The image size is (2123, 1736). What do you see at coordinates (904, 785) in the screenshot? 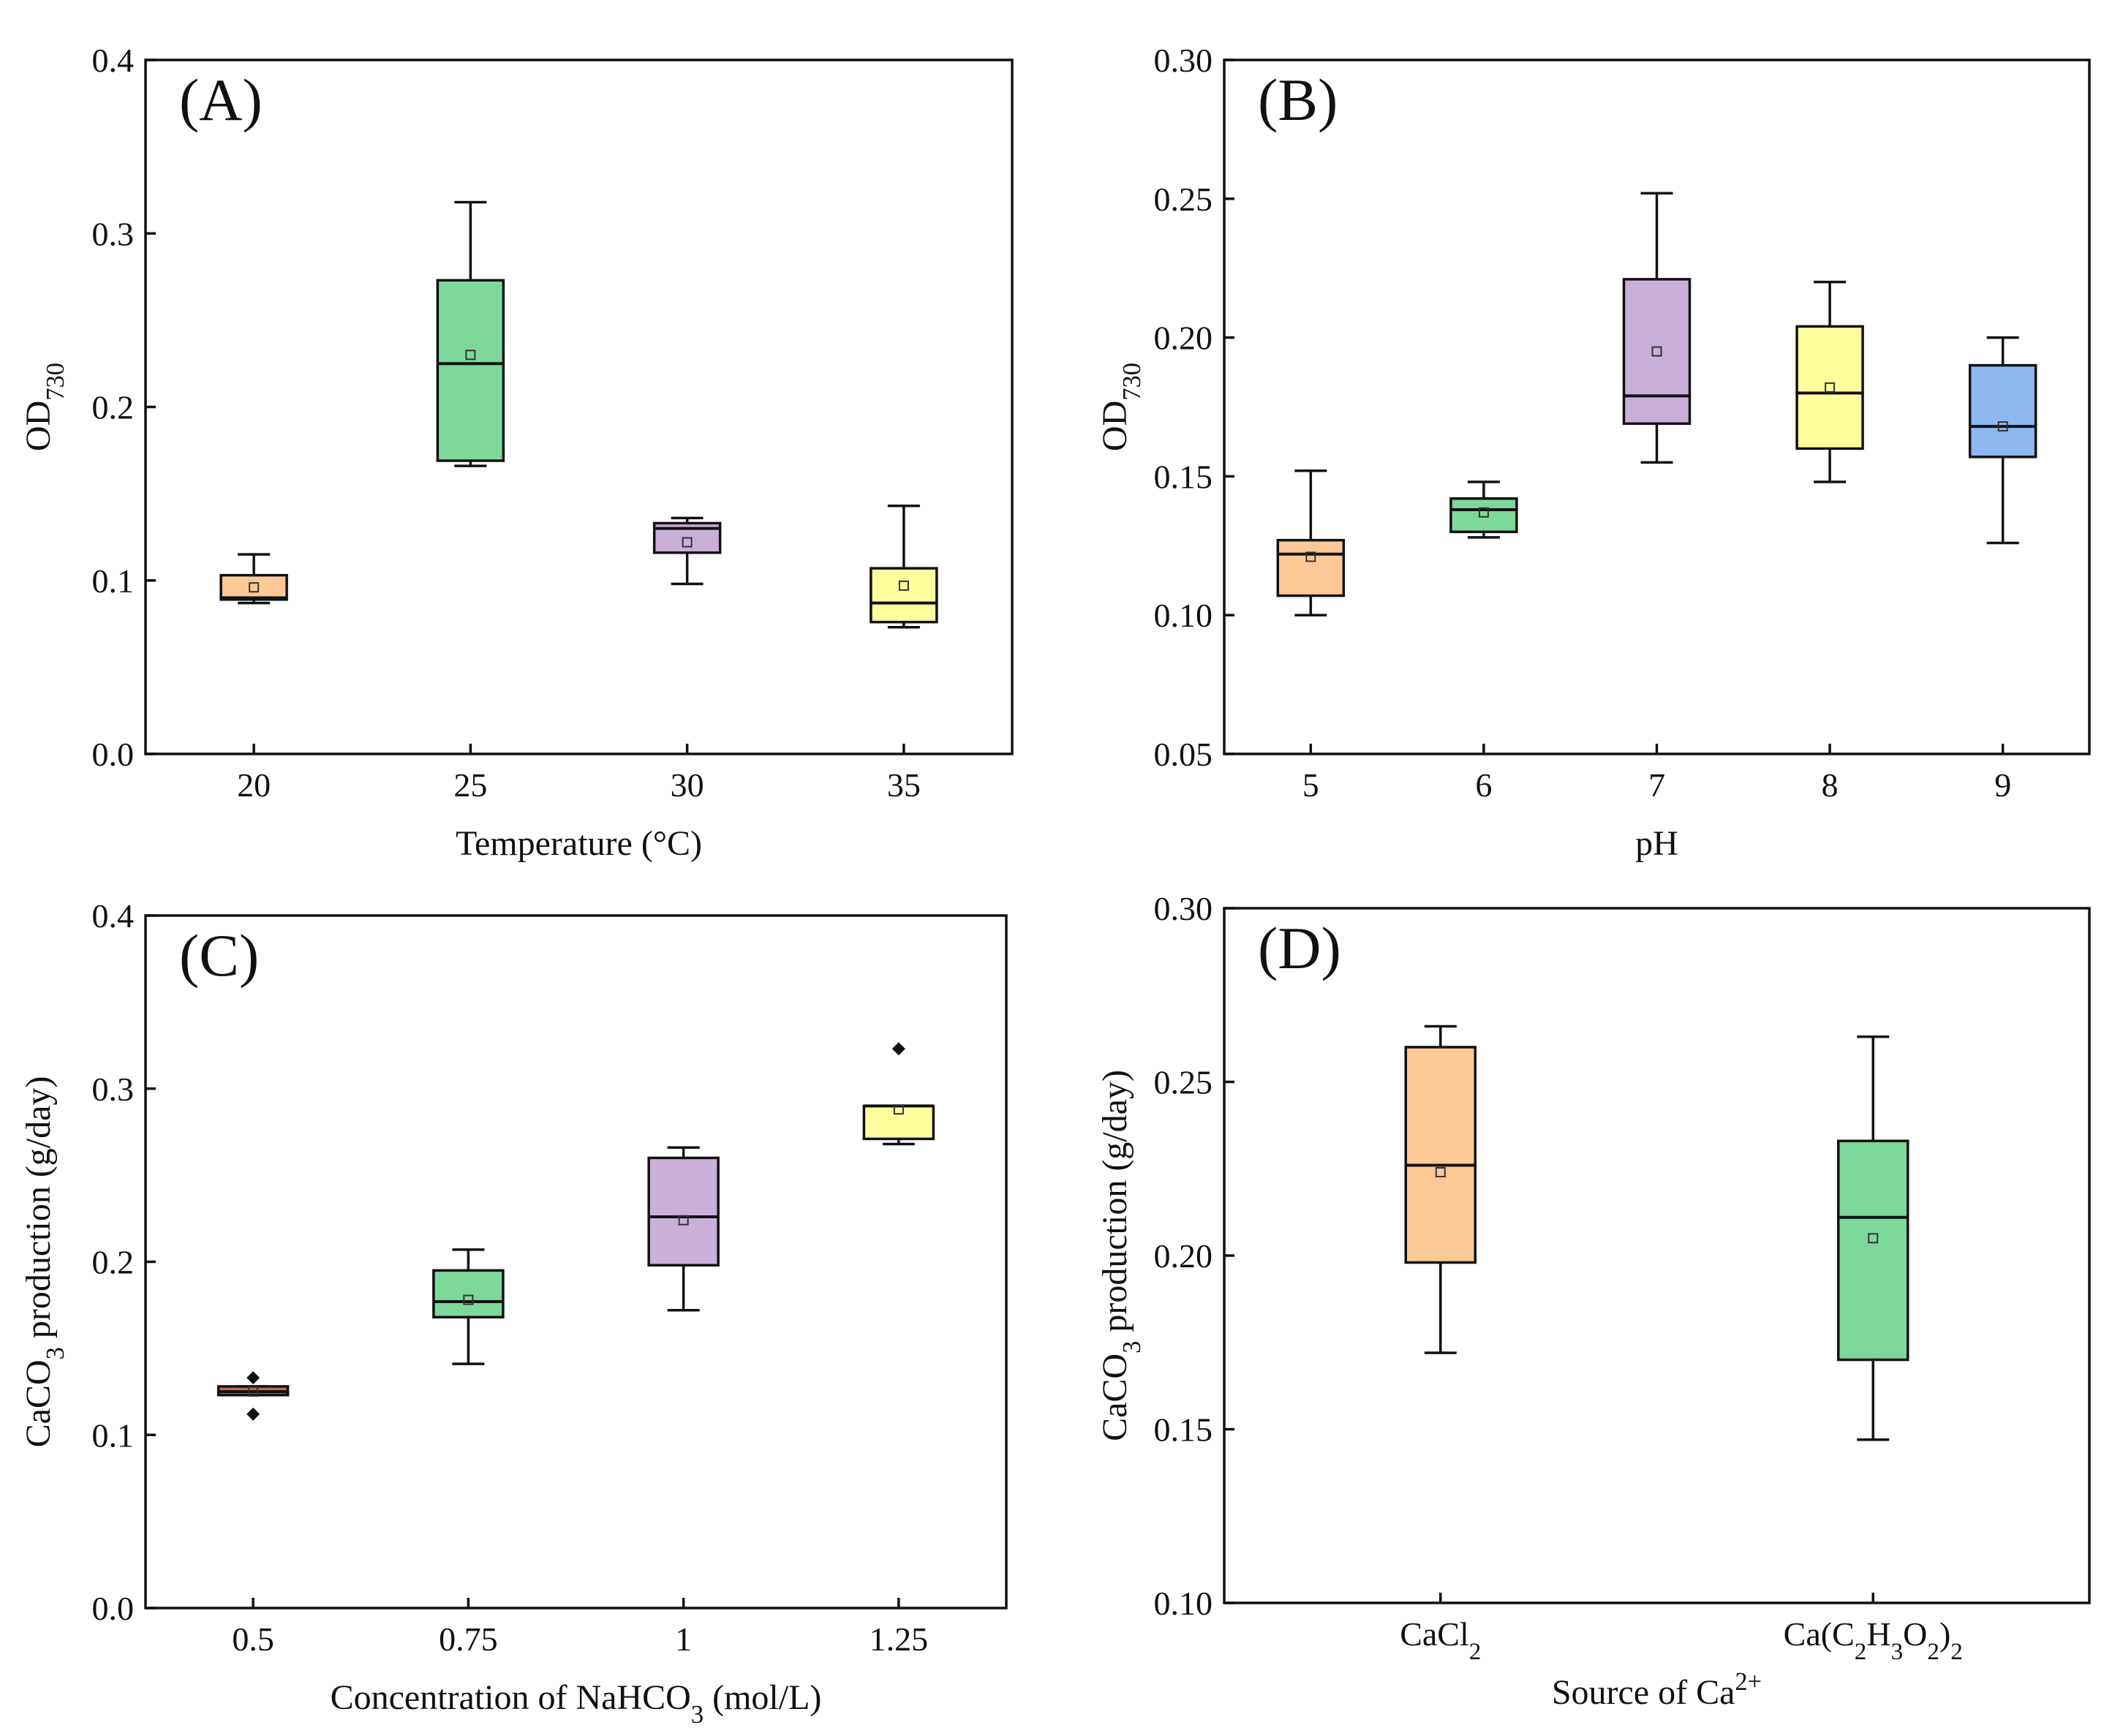
I see `x-tick-label: 35` at bounding box center [904, 785].